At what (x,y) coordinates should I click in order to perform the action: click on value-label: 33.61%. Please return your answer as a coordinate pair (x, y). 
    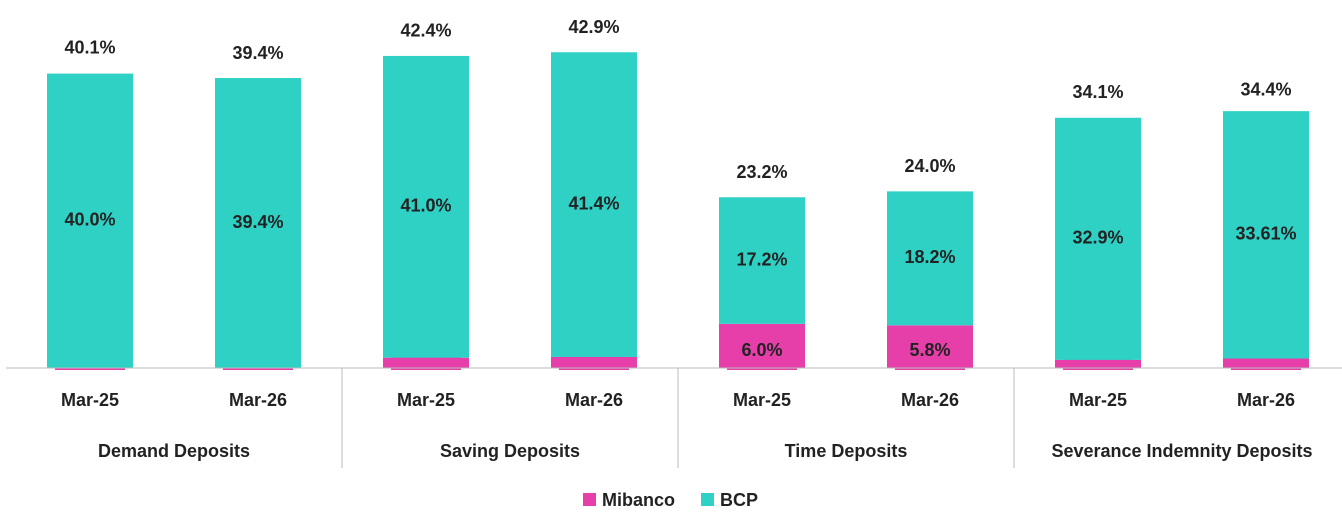
    Looking at the image, I should click on (1265, 234).